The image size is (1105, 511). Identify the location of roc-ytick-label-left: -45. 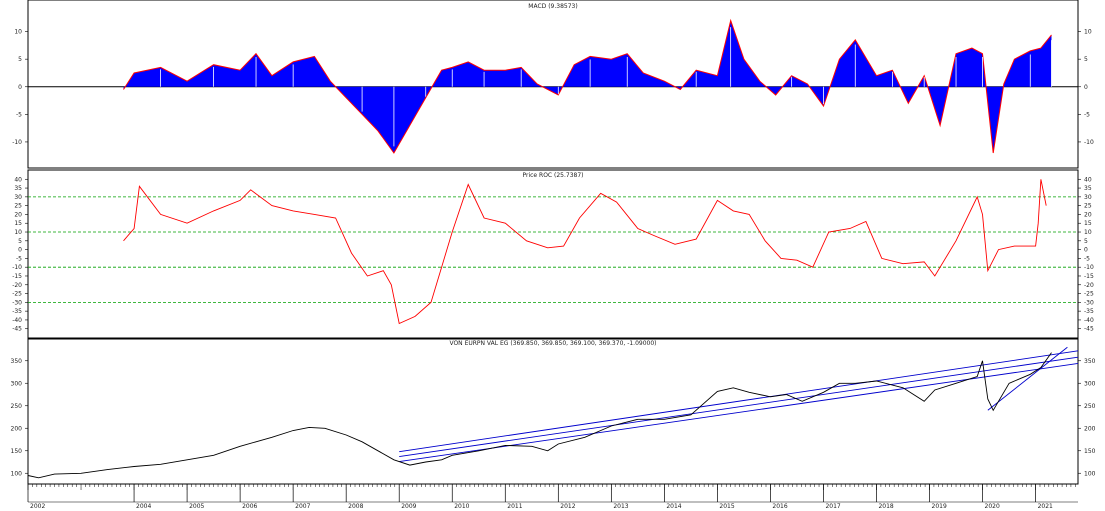
(17, 329).